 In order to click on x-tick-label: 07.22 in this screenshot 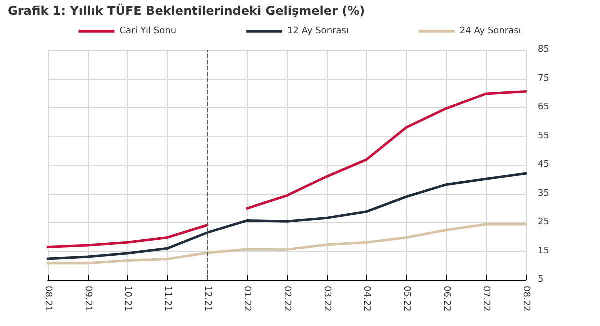, I will do `click(486, 299)`.